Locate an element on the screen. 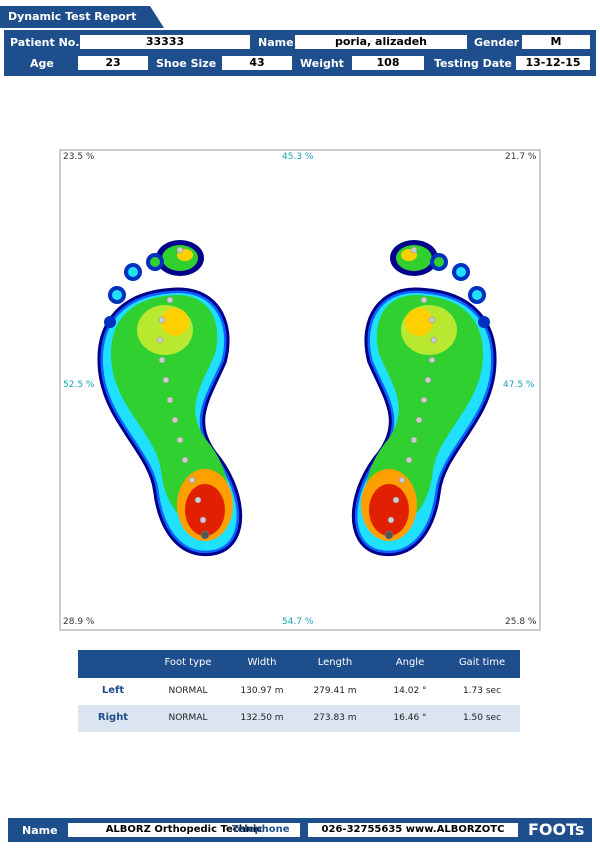 This screenshot has height=848, width=600. pressure-percent: 25.8 % is located at coordinates (521, 622).